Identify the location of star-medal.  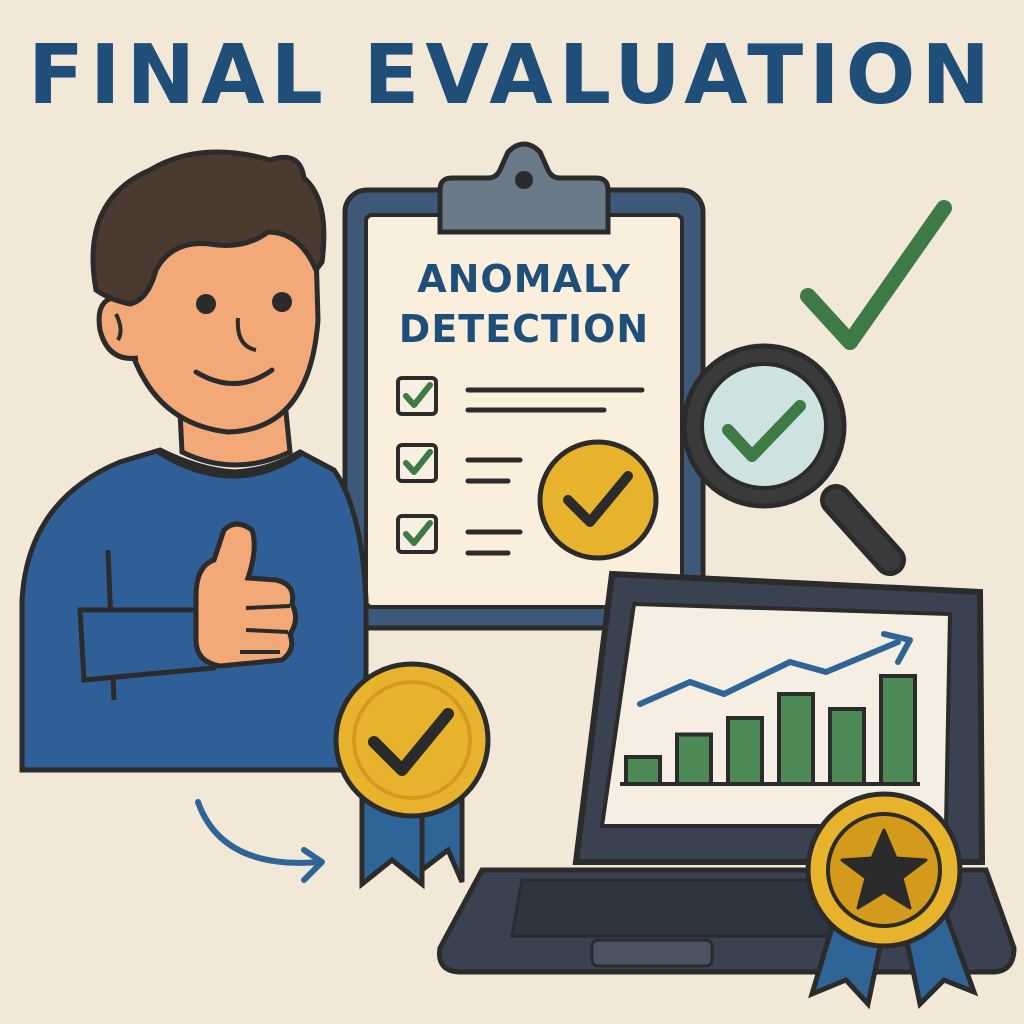
(892, 900).